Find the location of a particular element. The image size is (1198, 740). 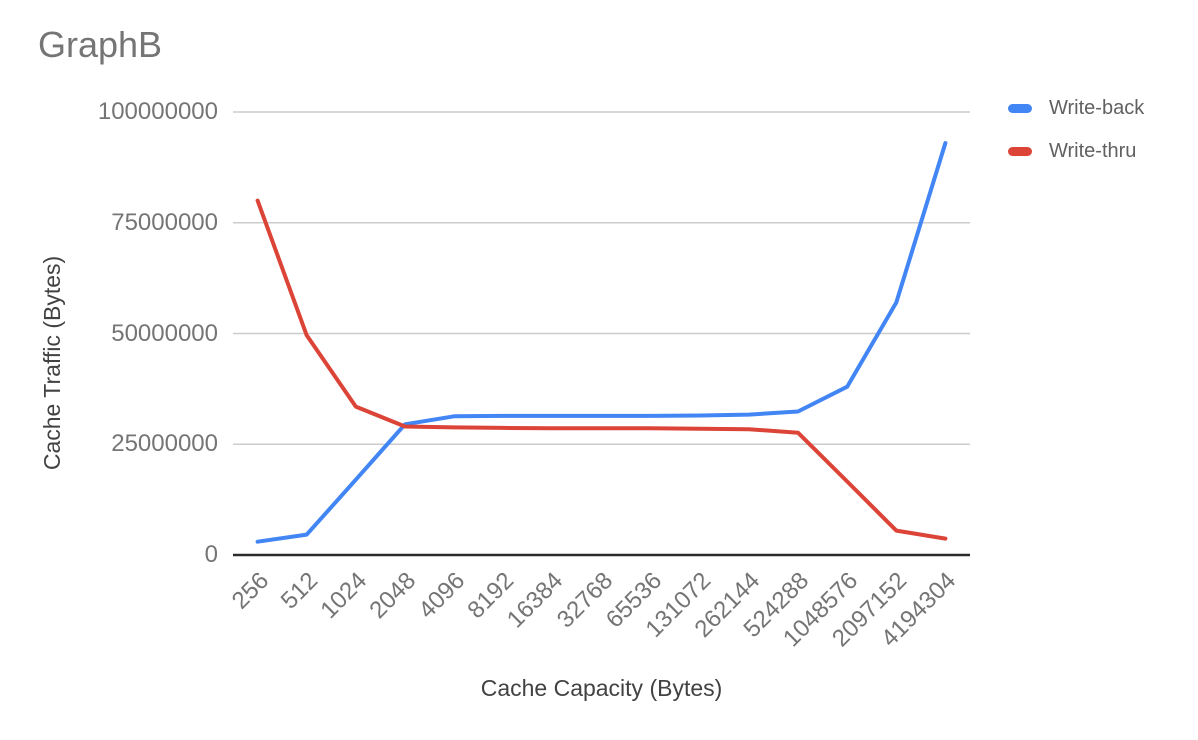

chart-title: GraphB is located at coordinates (100, 44).